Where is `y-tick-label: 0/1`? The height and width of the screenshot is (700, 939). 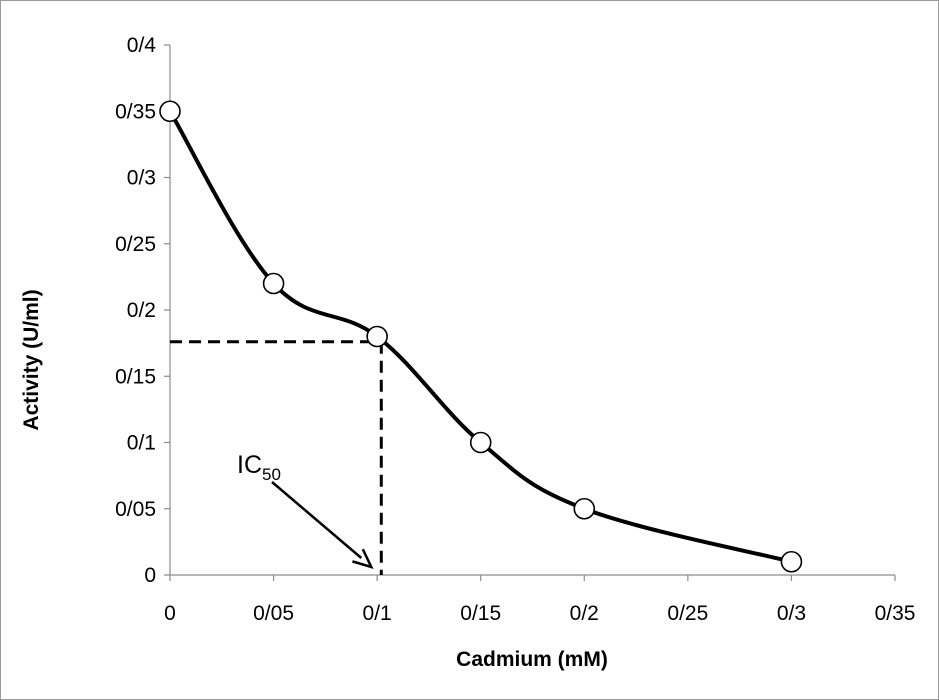 y-tick-label: 0/1 is located at coordinates (141, 443).